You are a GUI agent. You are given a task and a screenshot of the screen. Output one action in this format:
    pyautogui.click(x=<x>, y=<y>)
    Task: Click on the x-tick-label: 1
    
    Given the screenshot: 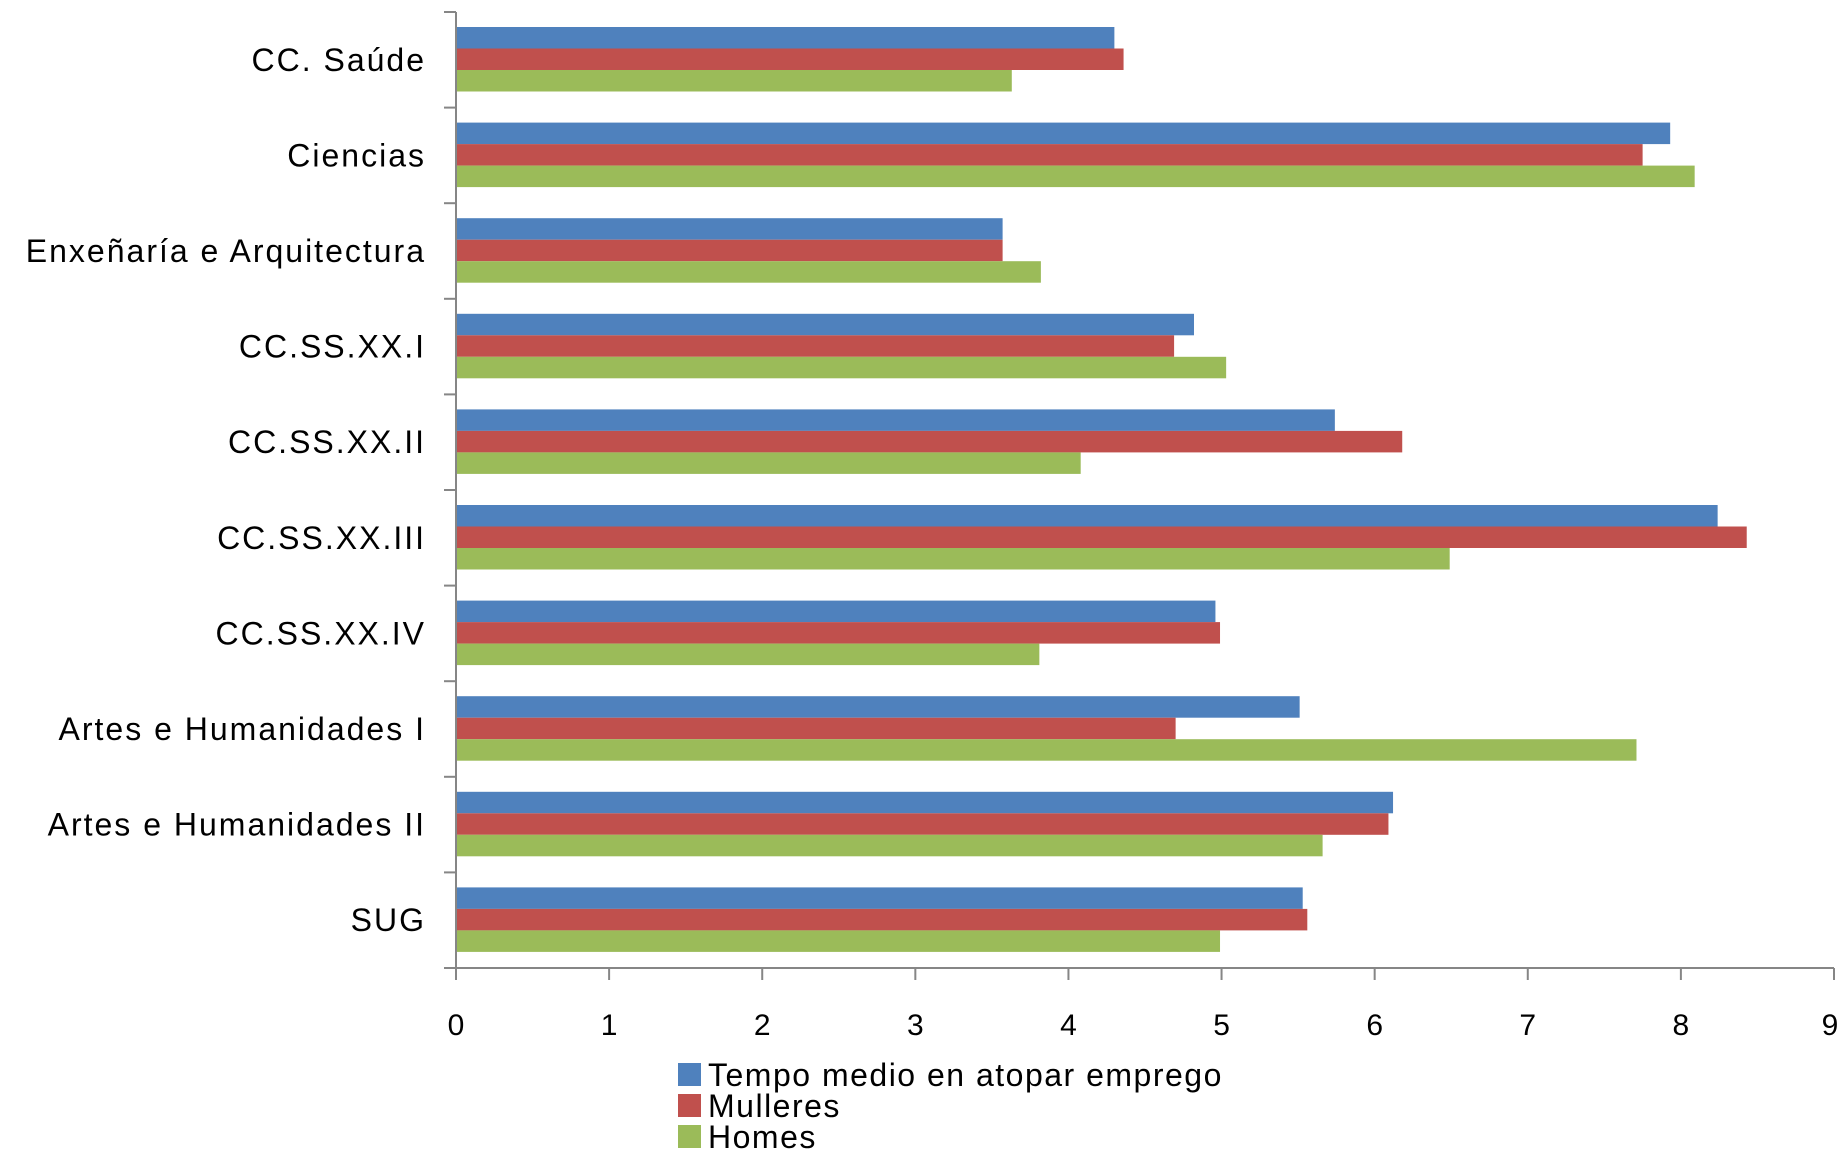 What is the action you would take?
    pyautogui.click(x=609, y=1025)
    